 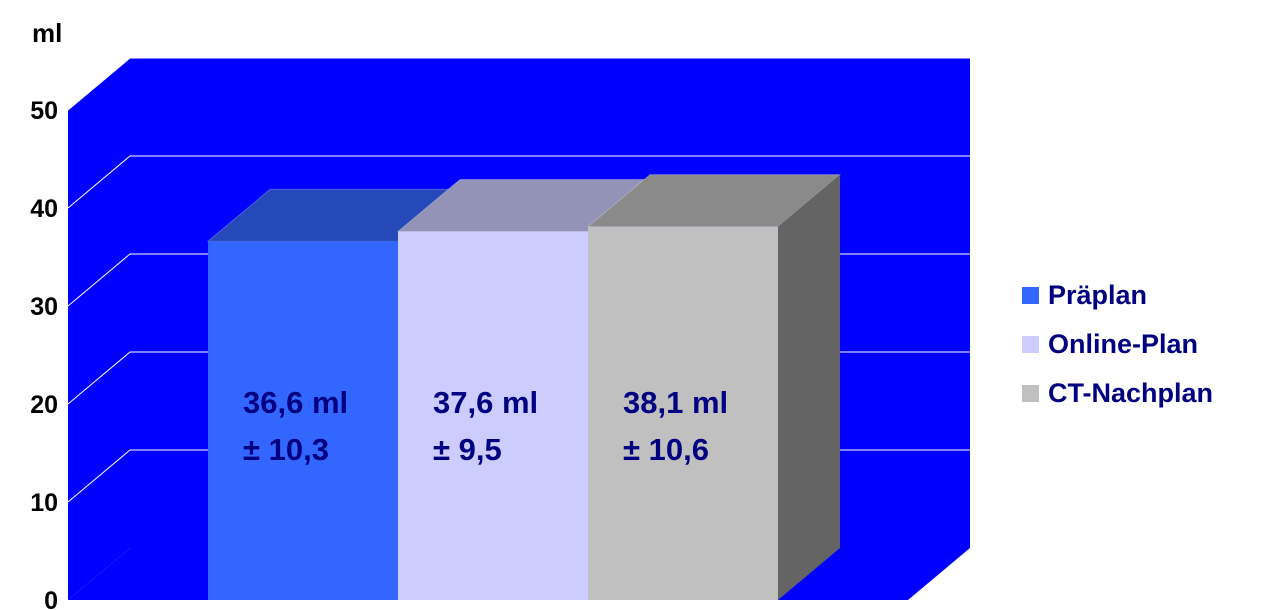 What do you see at coordinates (485, 402) in the screenshot?
I see `data-label-value: 37,6 ml` at bounding box center [485, 402].